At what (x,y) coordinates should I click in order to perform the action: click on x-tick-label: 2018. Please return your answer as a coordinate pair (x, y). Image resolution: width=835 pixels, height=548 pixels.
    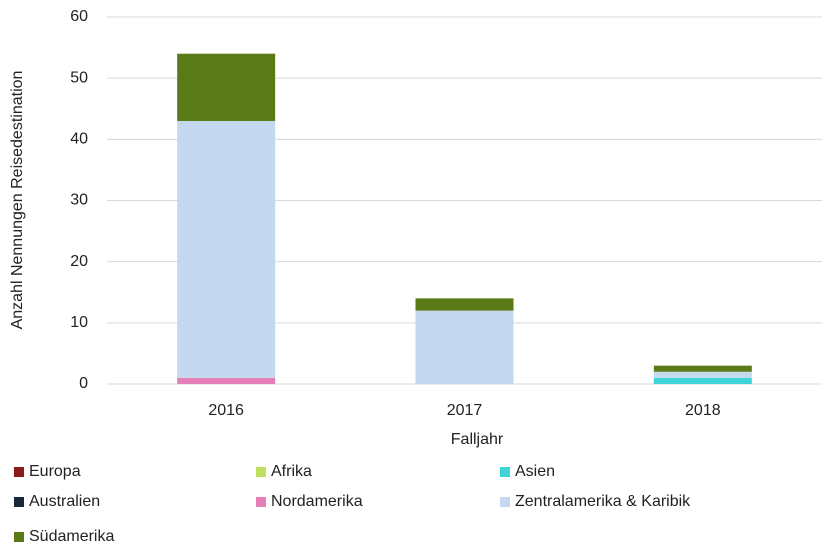
    Looking at the image, I should click on (703, 410).